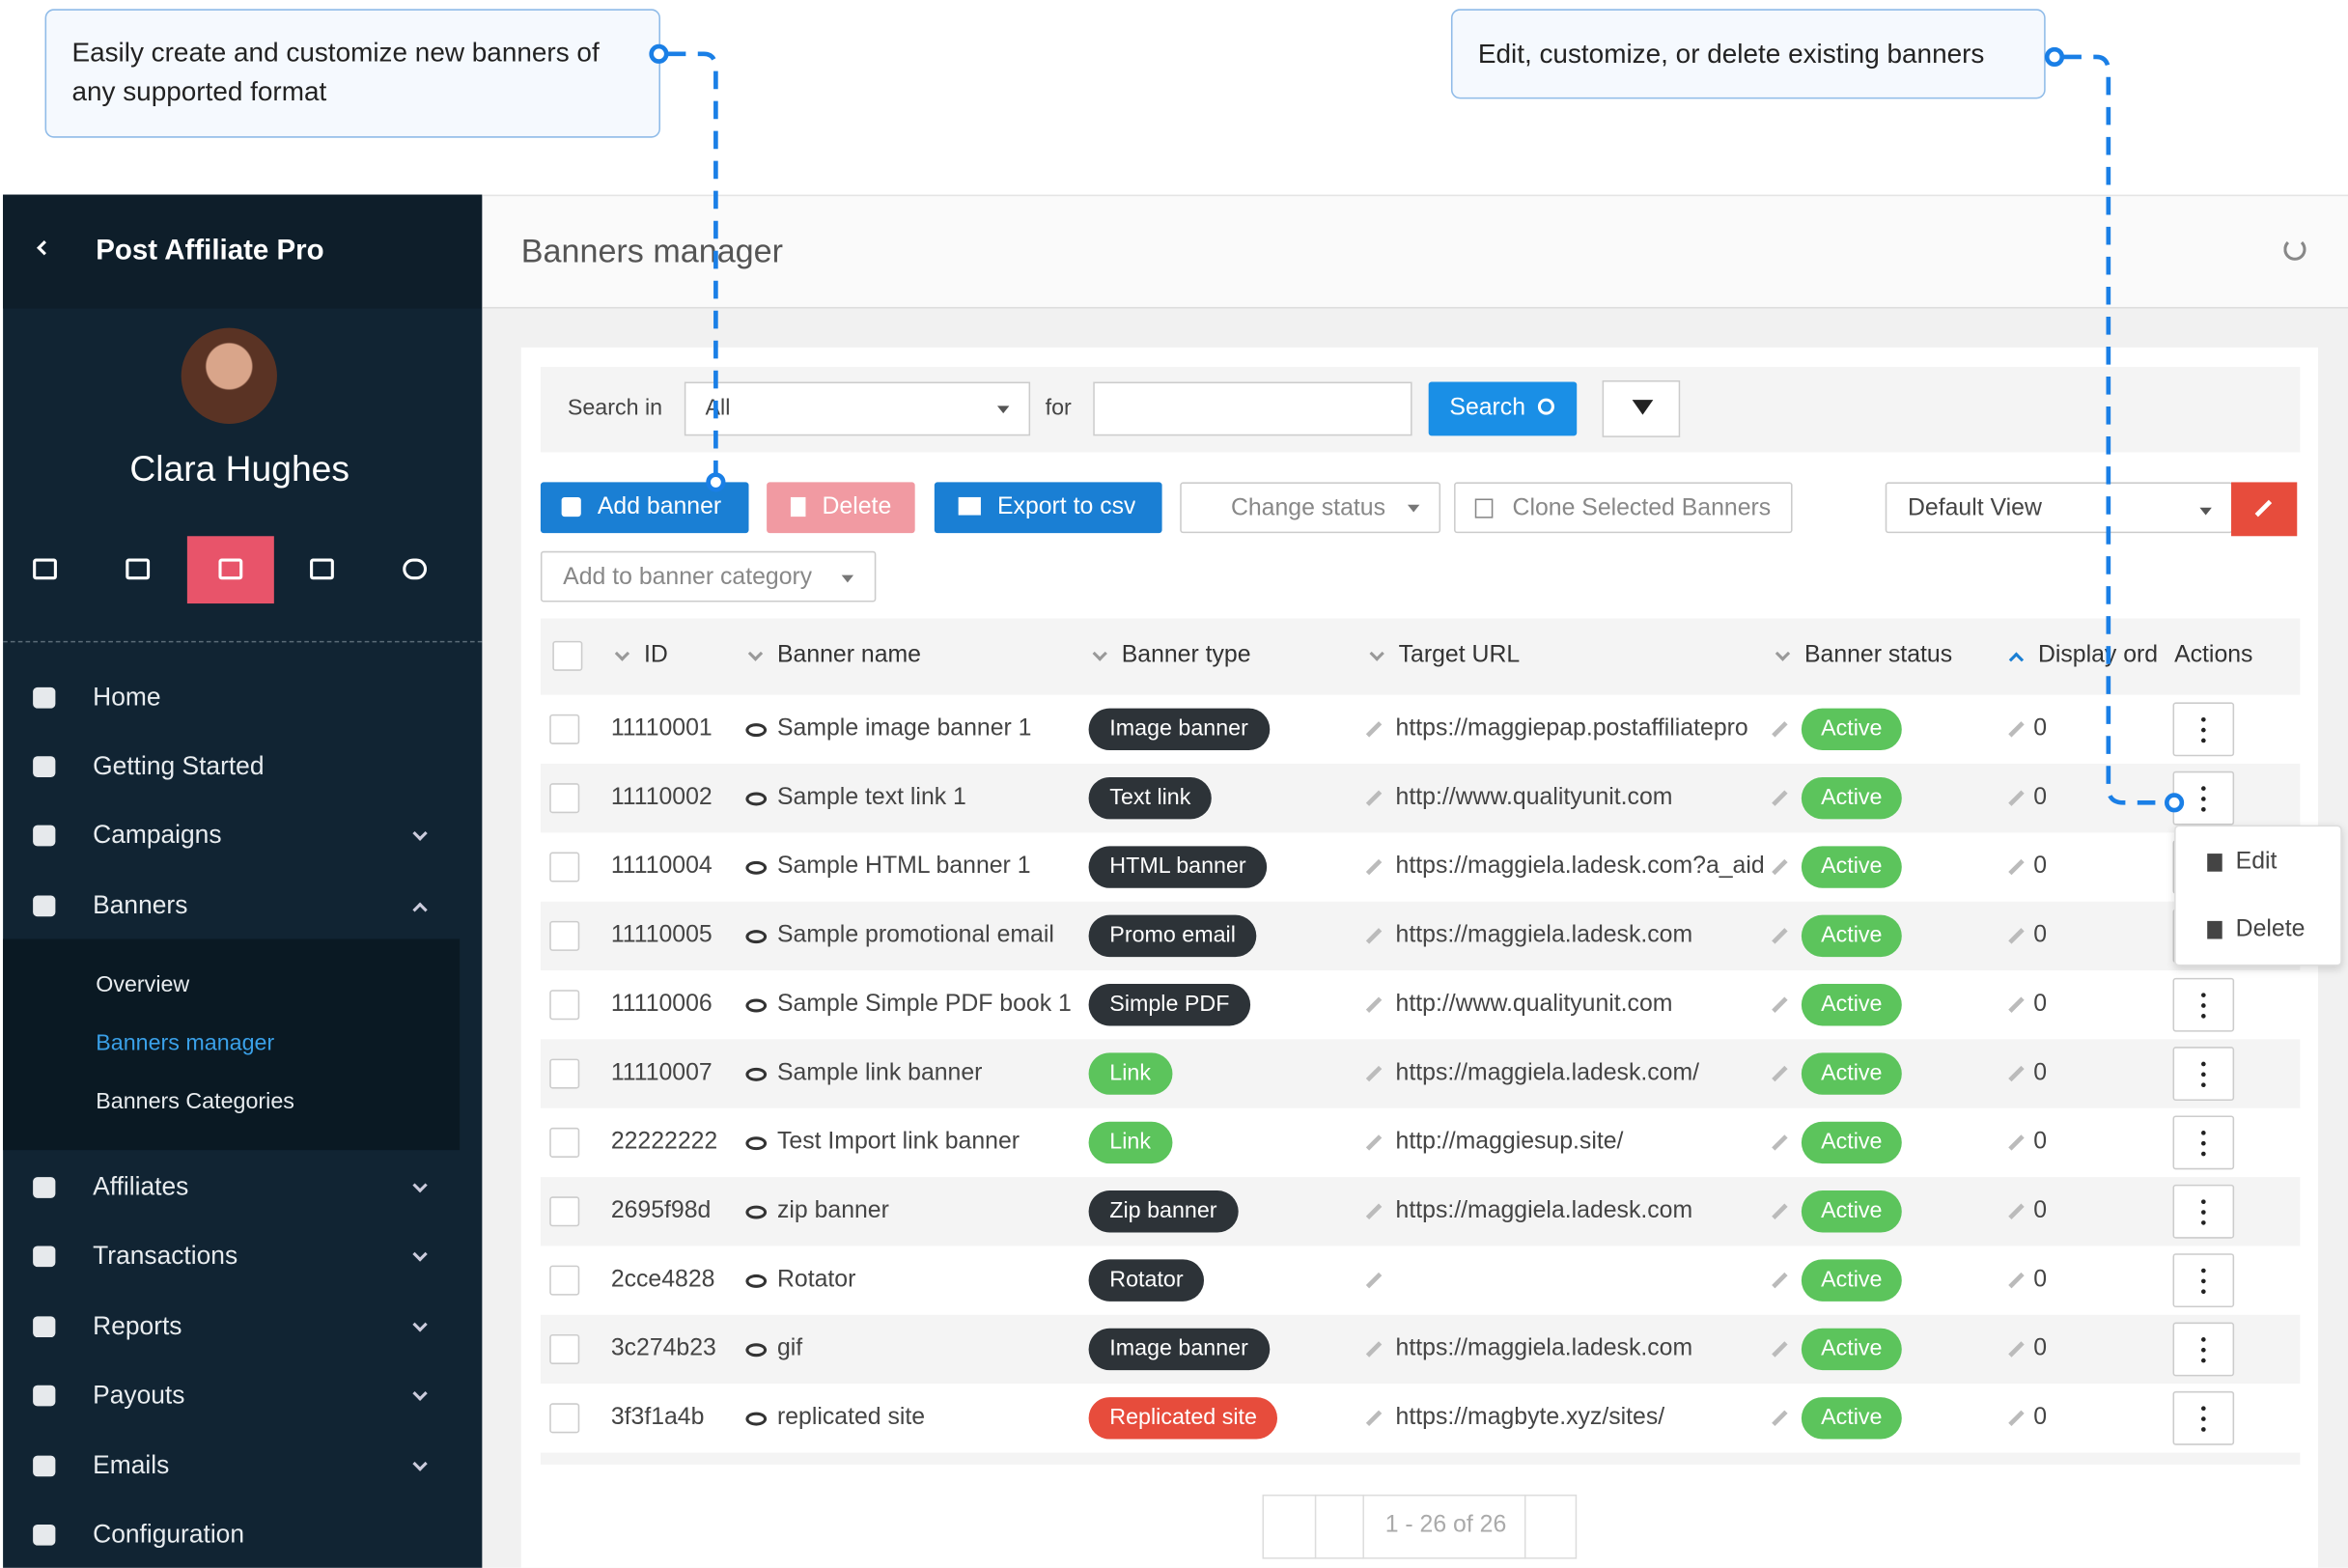 This screenshot has height=1568, width=2348. I want to click on column-header: Target URL, so click(1459, 655).